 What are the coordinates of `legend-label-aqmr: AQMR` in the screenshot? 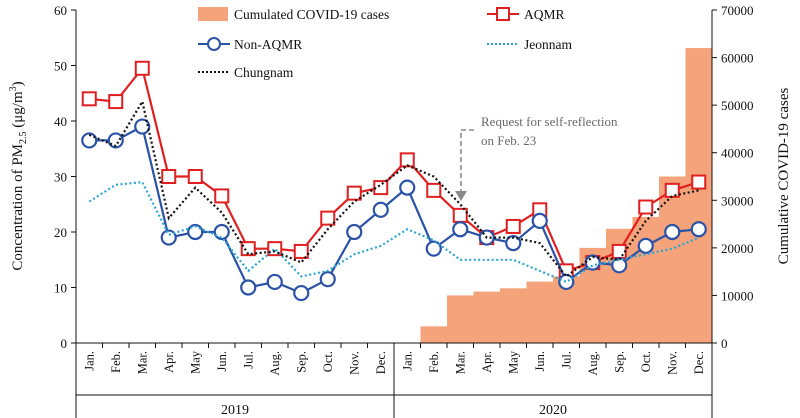 It's located at (544, 14).